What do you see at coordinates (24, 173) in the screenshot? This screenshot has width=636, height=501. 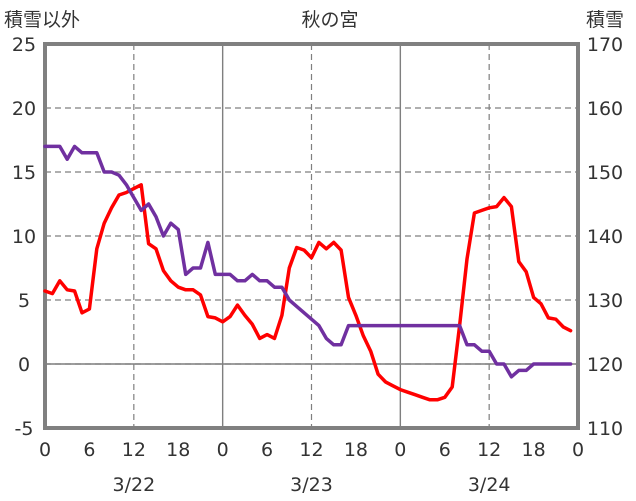 I see `left-tick-label: 15` at bounding box center [24, 173].